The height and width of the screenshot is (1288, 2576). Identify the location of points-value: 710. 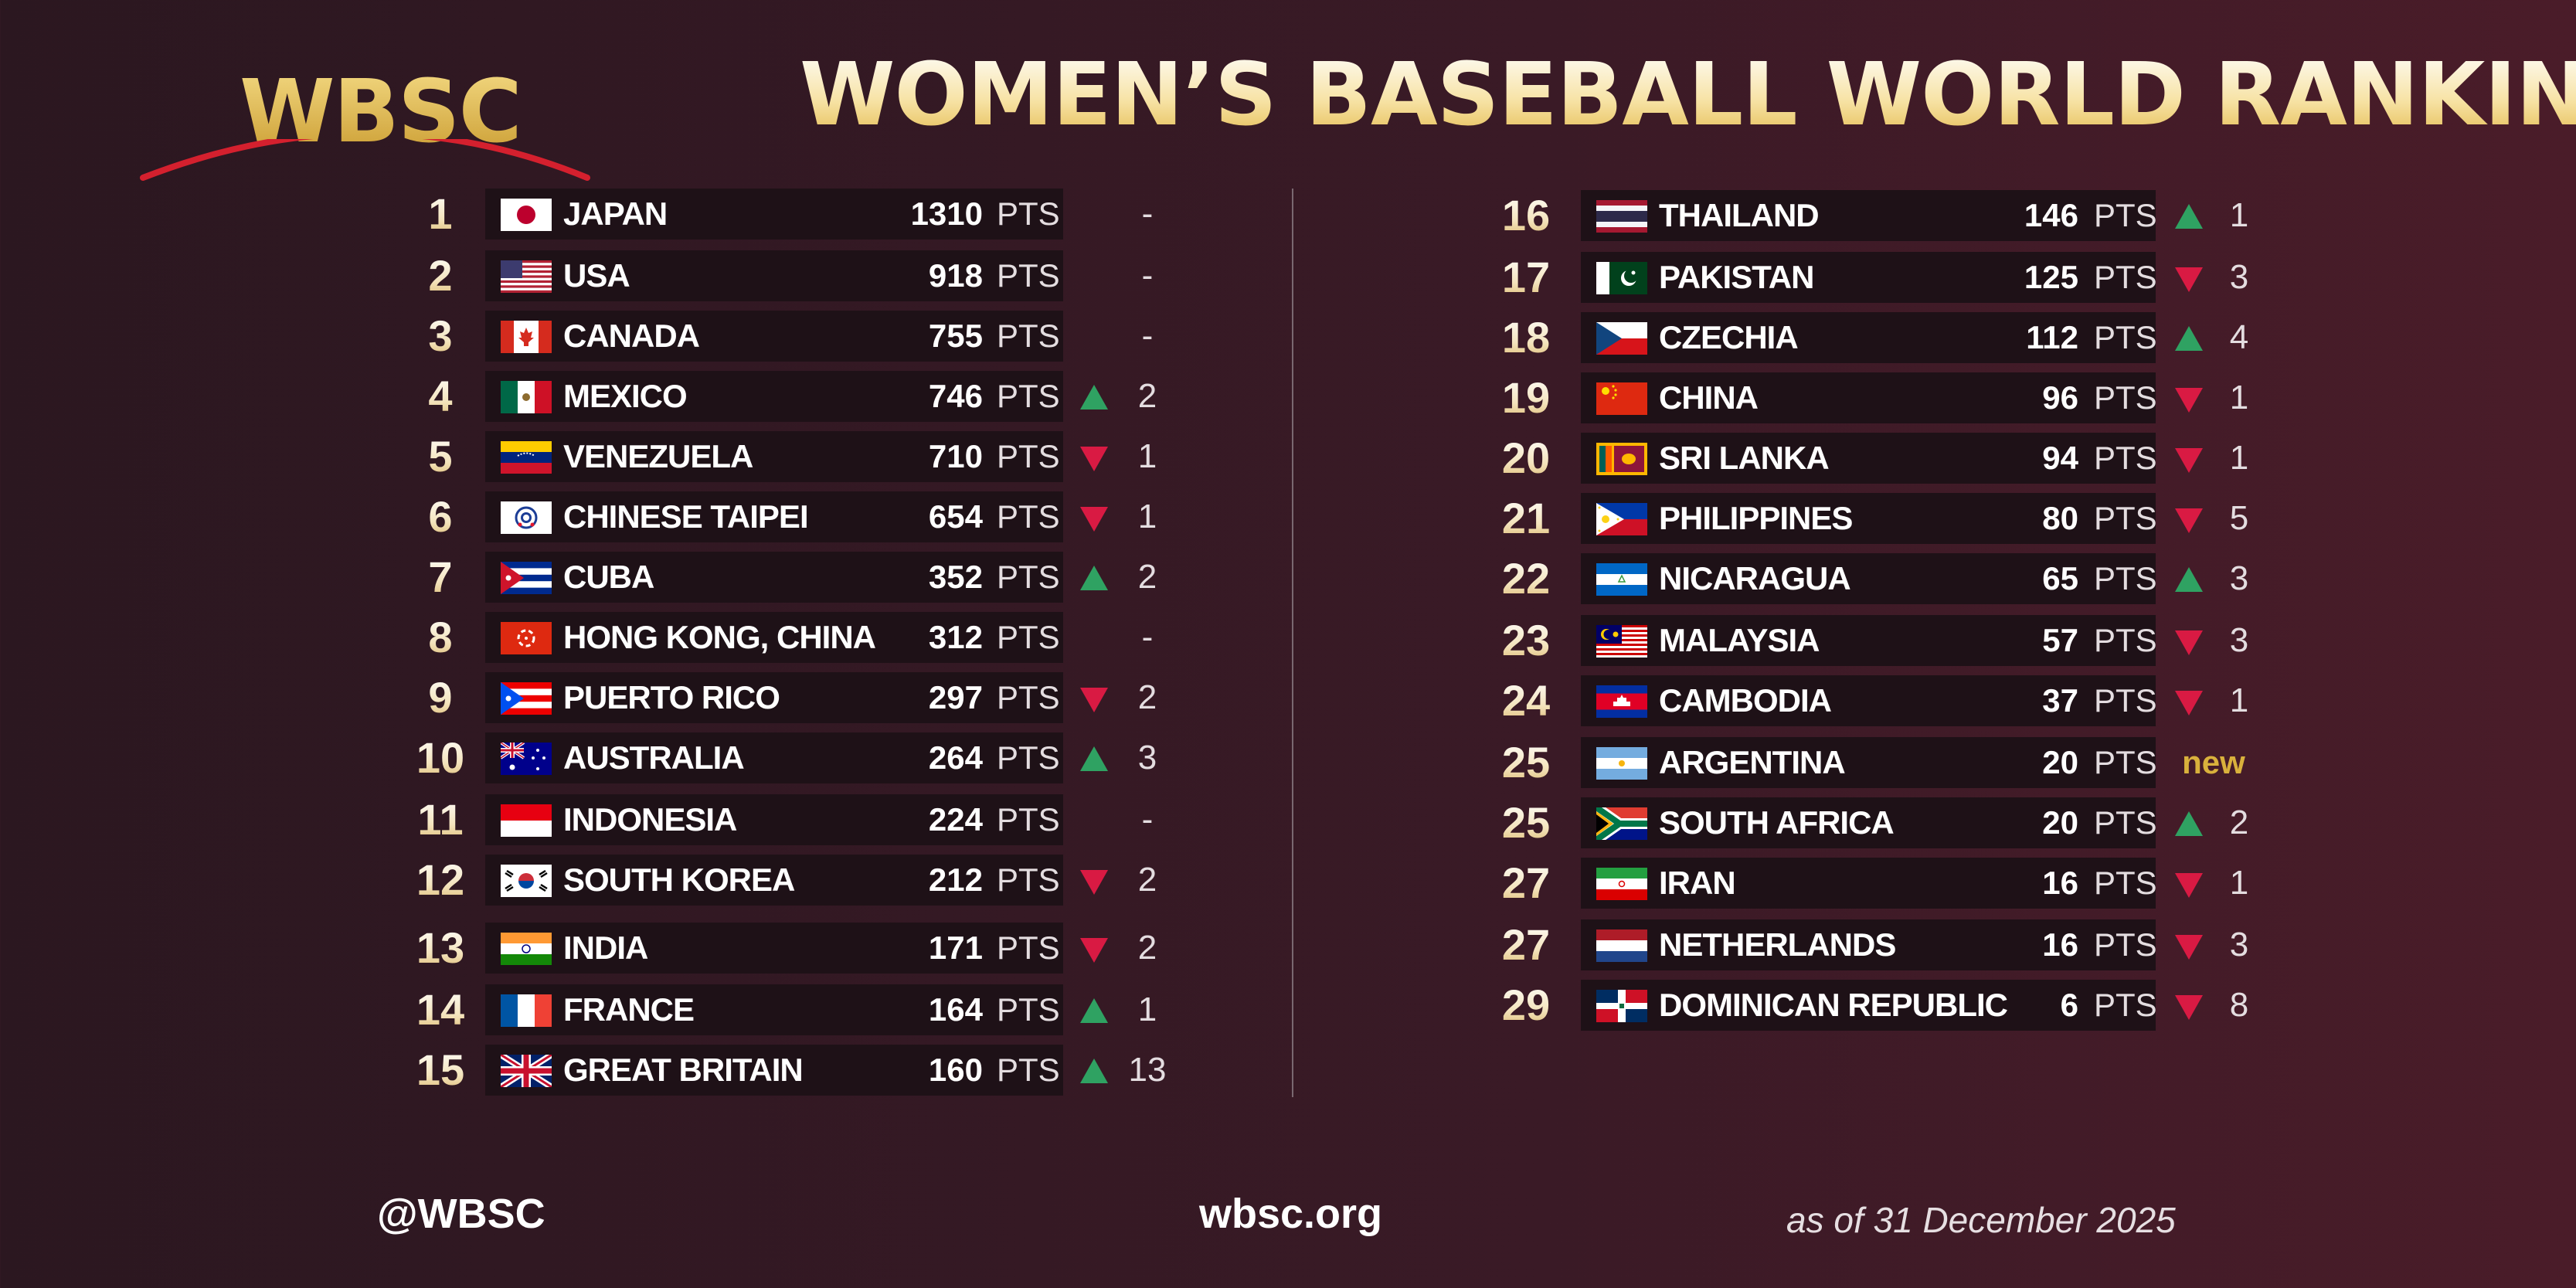
(955, 456).